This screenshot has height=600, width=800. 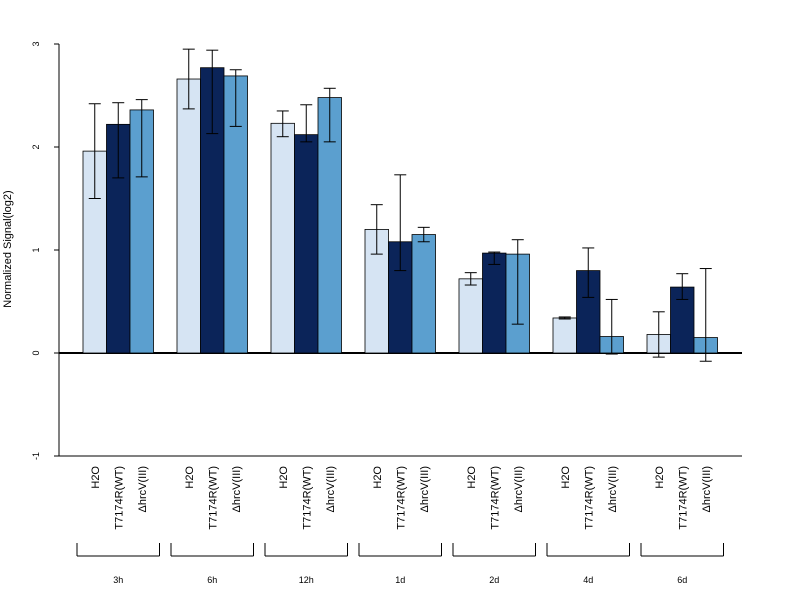 What do you see at coordinates (36, 352) in the screenshot?
I see `y-tick-label: 0` at bounding box center [36, 352].